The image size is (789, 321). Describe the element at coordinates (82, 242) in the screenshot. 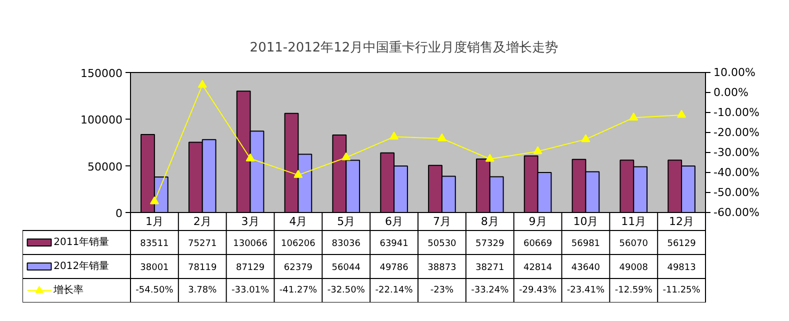

I see `legend-label: 2011年销量` at that location.